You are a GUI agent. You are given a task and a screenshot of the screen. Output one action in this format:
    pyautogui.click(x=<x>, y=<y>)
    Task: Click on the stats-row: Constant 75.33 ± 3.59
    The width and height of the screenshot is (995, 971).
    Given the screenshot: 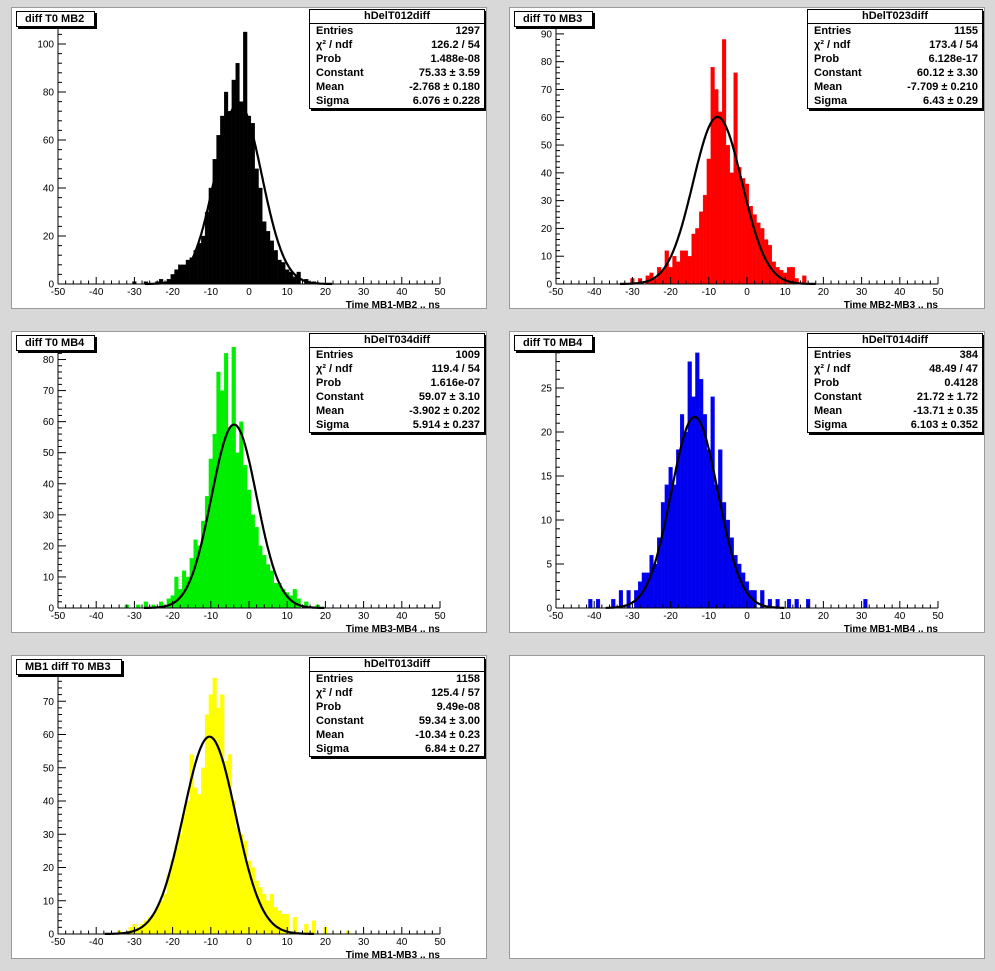 What is the action you would take?
    pyautogui.click(x=398, y=73)
    